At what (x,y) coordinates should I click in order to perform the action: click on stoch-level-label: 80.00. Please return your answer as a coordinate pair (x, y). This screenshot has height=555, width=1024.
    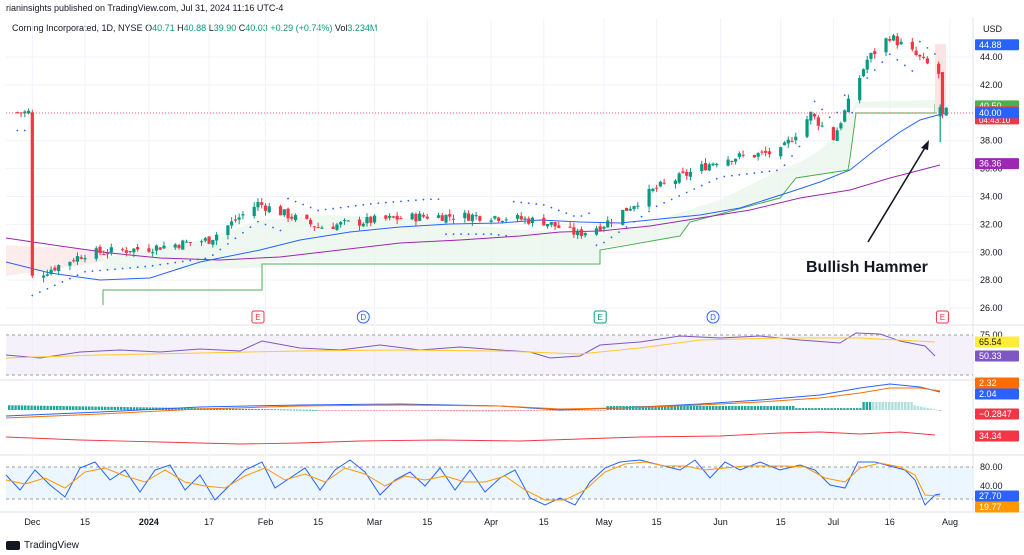
    Looking at the image, I should click on (991, 467).